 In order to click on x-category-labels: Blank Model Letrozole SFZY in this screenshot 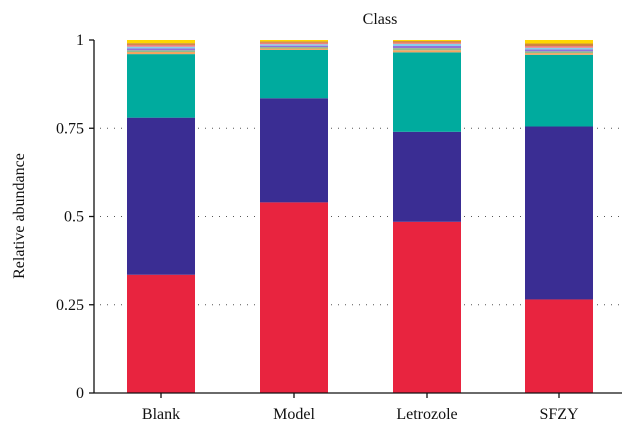, I will do `click(360, 414)`.